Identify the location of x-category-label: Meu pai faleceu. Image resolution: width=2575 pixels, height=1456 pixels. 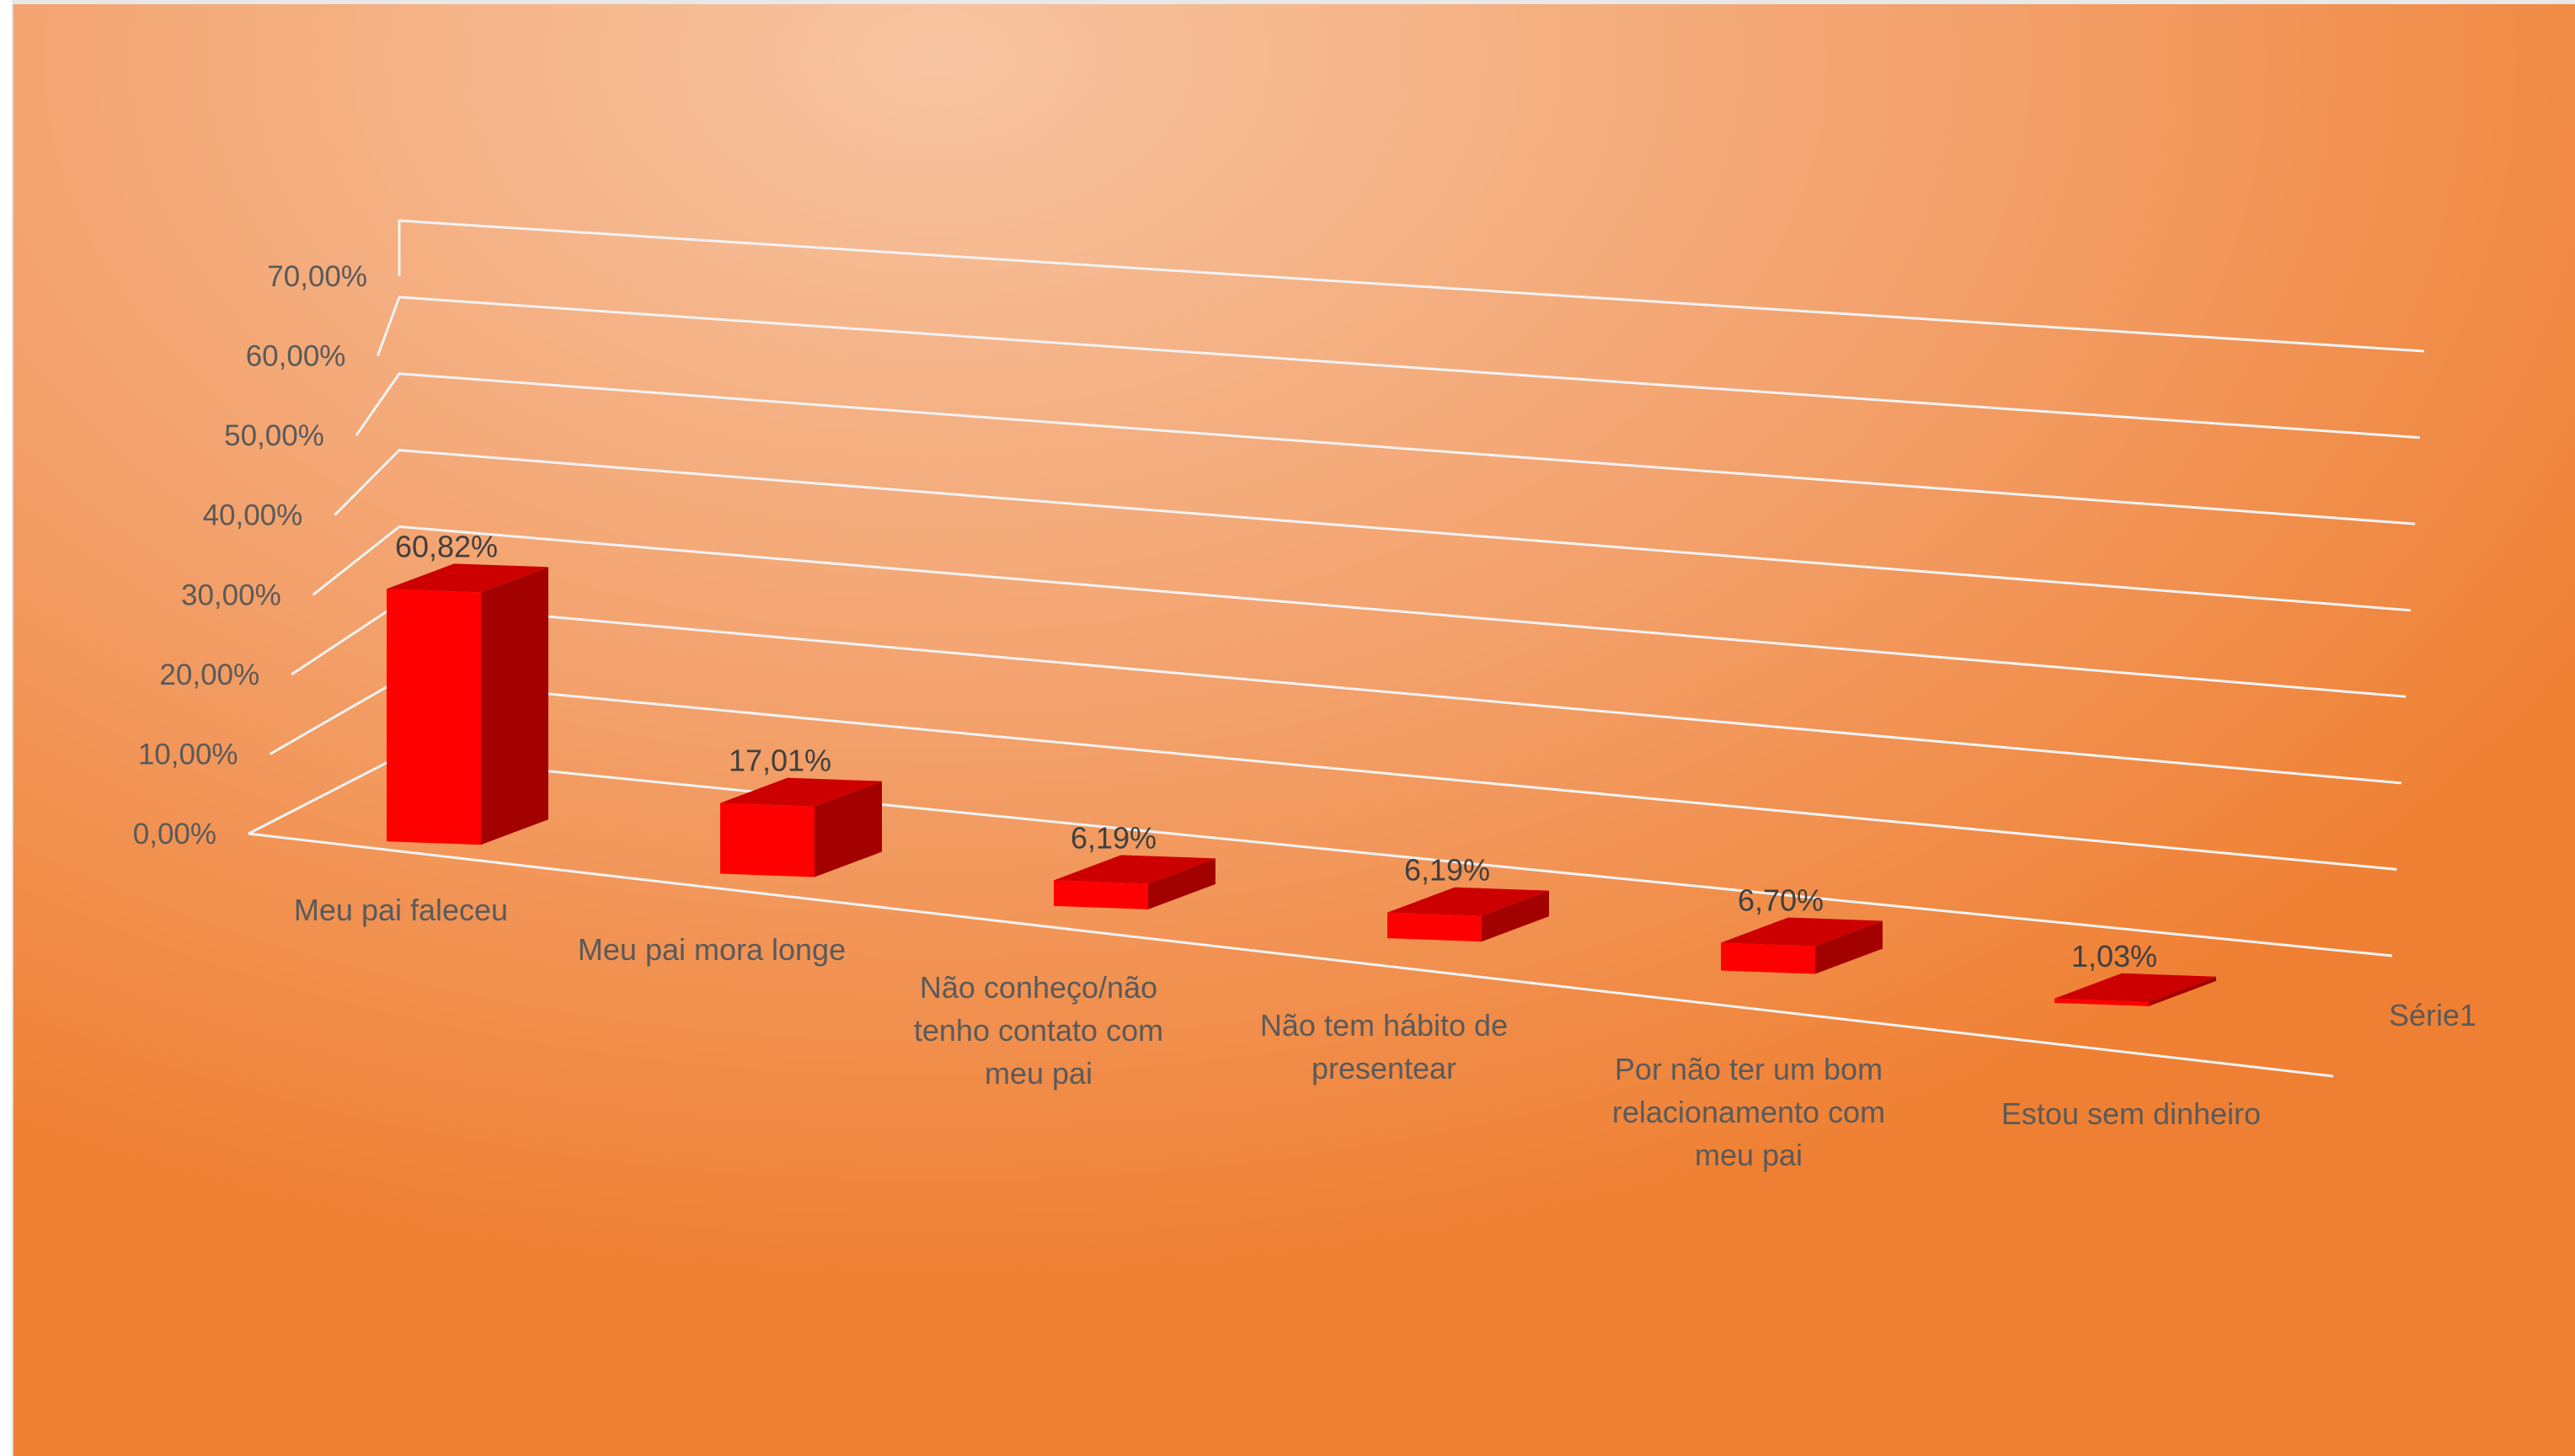
(401, 910).